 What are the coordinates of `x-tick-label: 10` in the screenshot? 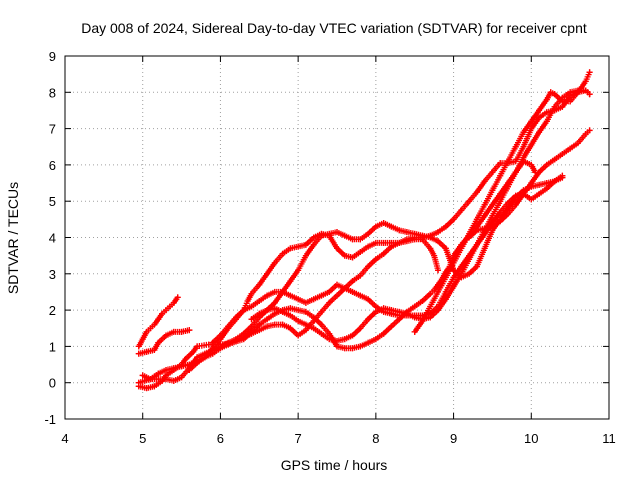 It's located at (531, 438).